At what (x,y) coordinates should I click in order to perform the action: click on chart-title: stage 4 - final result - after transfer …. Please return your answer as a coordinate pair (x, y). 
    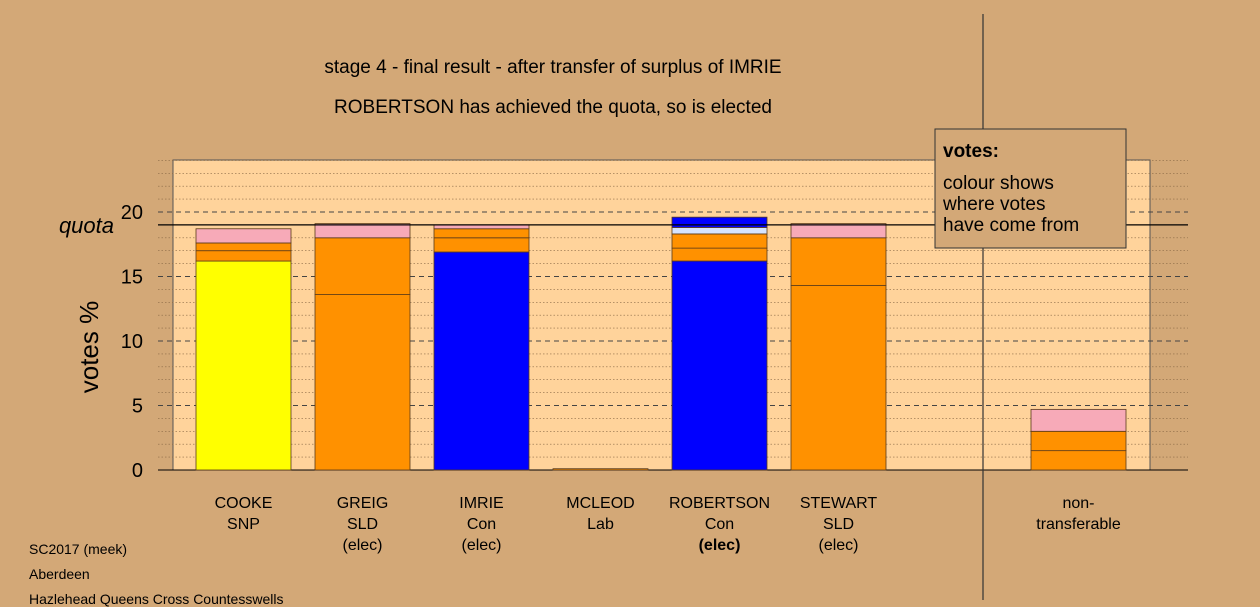
    Looking at the image, I should click on (552, 67).